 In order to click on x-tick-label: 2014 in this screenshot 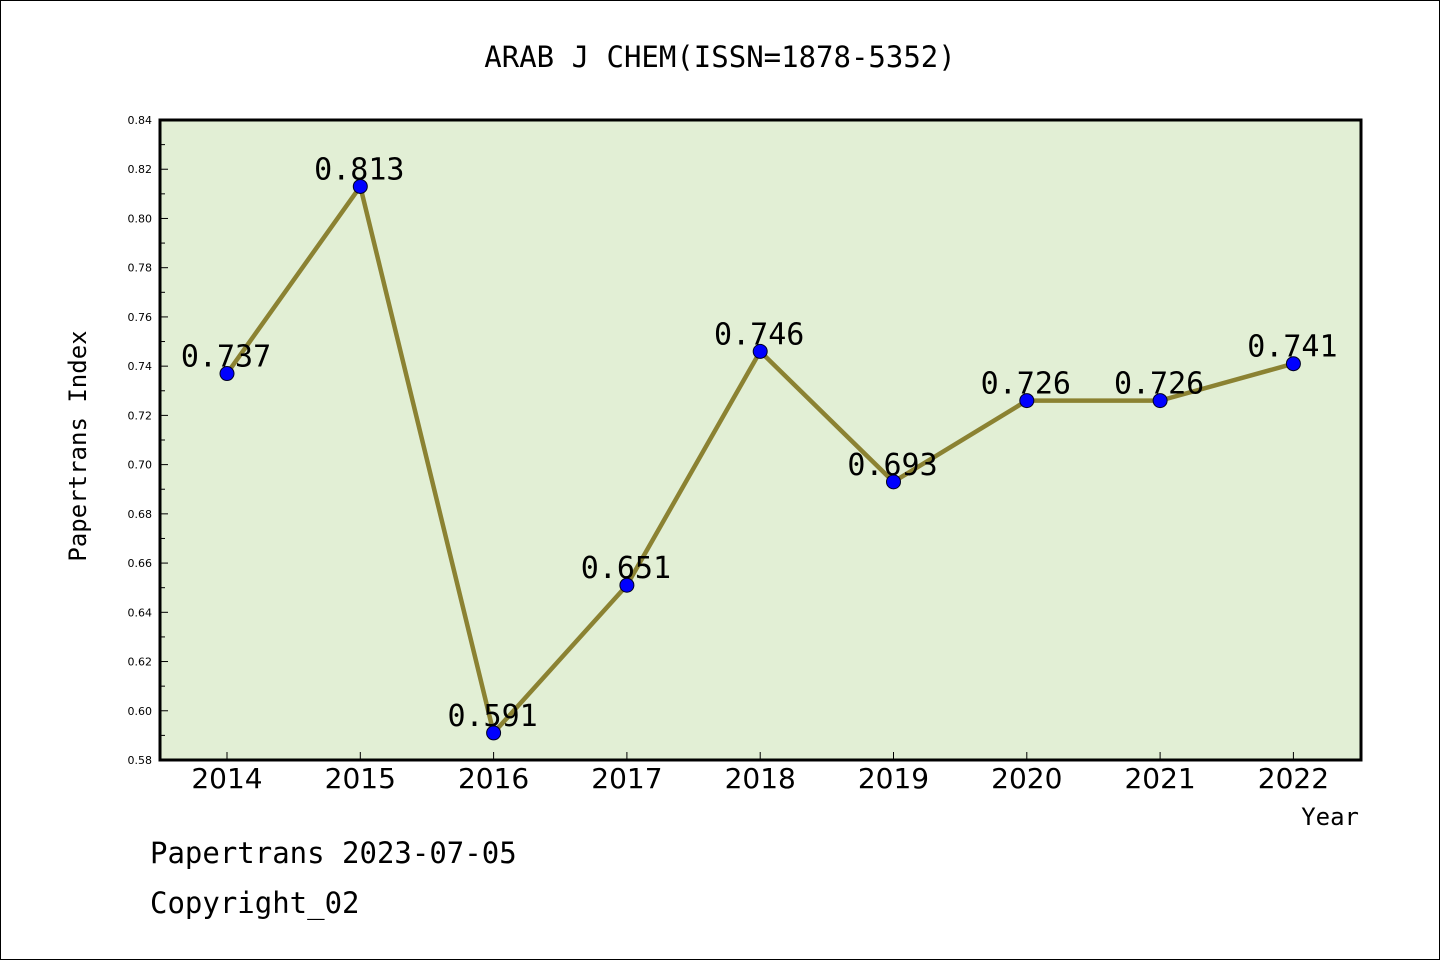, I will do `click(226, 778)`.